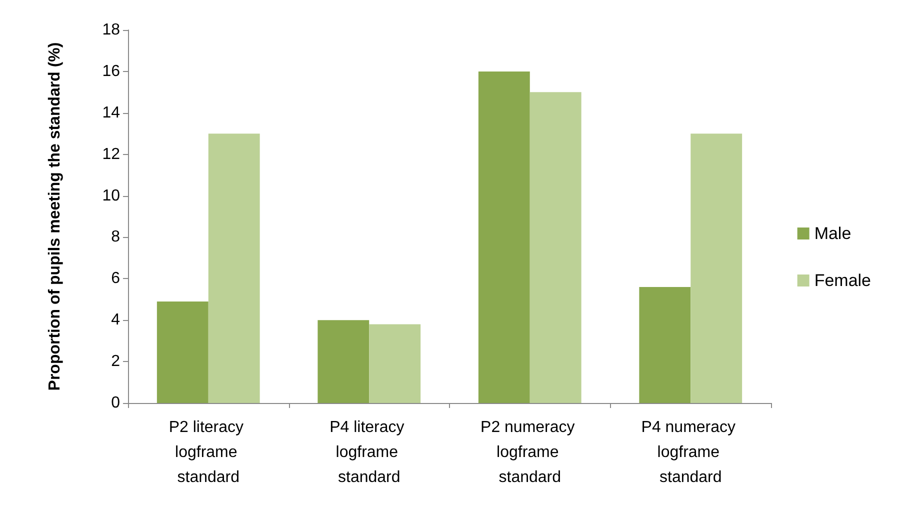 Image resolution: width=904 pixels, height=514 pixels. I want to click on x-tick-label: P4 literacy logframe standard, so click(369, 452).